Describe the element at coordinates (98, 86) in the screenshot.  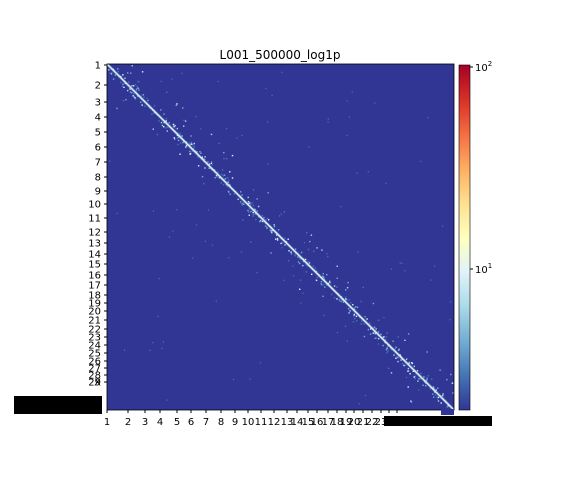
I see `row-tick-label: 2` at that location.